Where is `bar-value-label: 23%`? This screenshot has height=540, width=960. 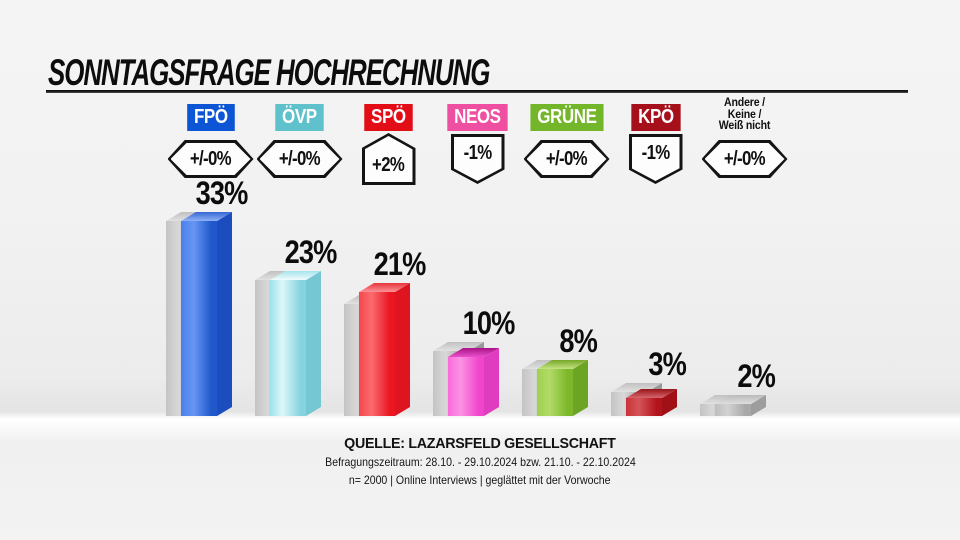
bar-value-label: 23% is located at coordinates (311, 252).